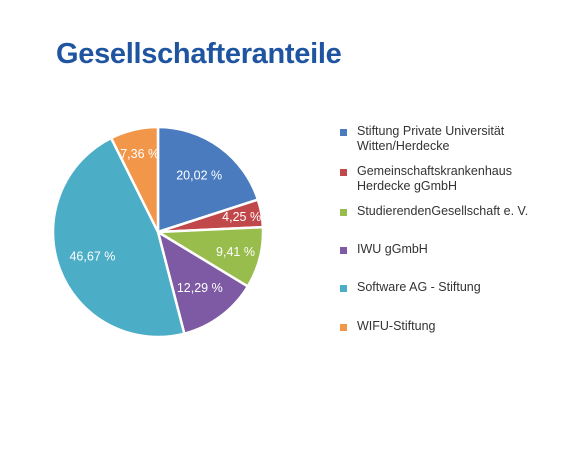 This screenshot has height=458, width=576. What do you see at coordinates (92, 257) in the screenshot?
I see `slice-label-software-ag-stiftung: 46,67 %` at bounding box center [92, 257].